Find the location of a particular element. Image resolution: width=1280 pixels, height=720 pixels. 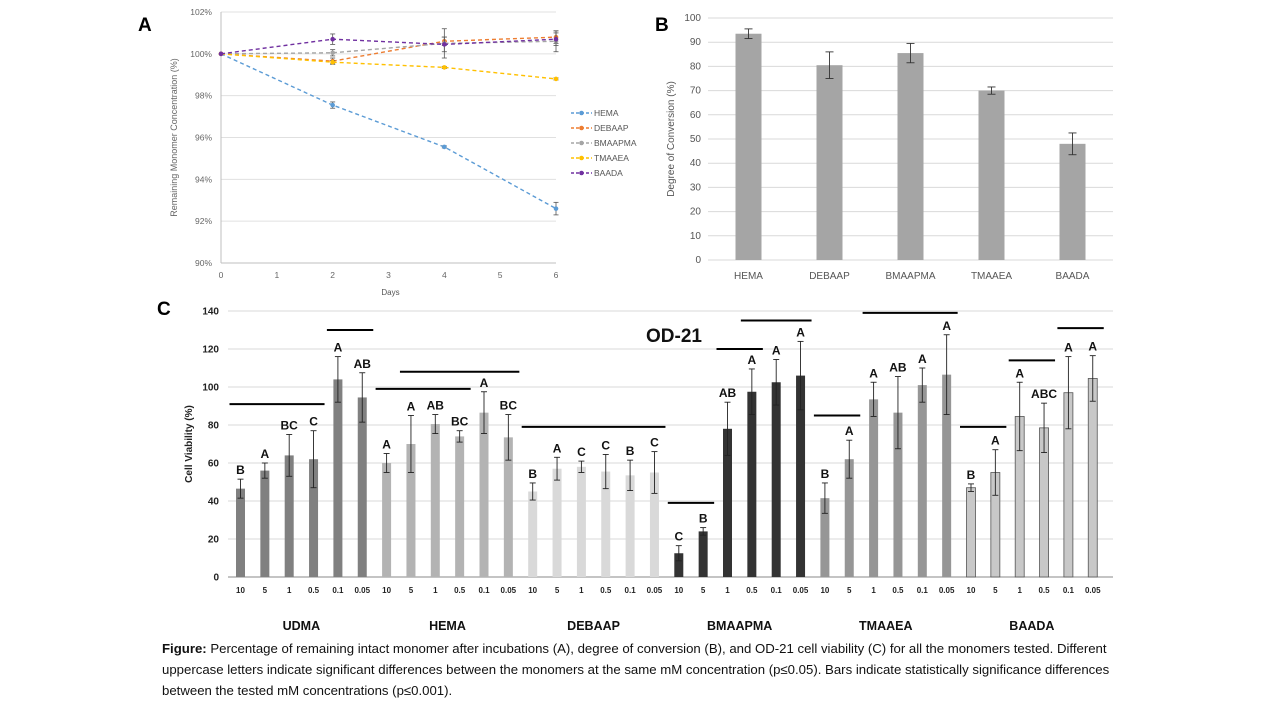

panel-label-a: A is located at coordinates (145, 25).